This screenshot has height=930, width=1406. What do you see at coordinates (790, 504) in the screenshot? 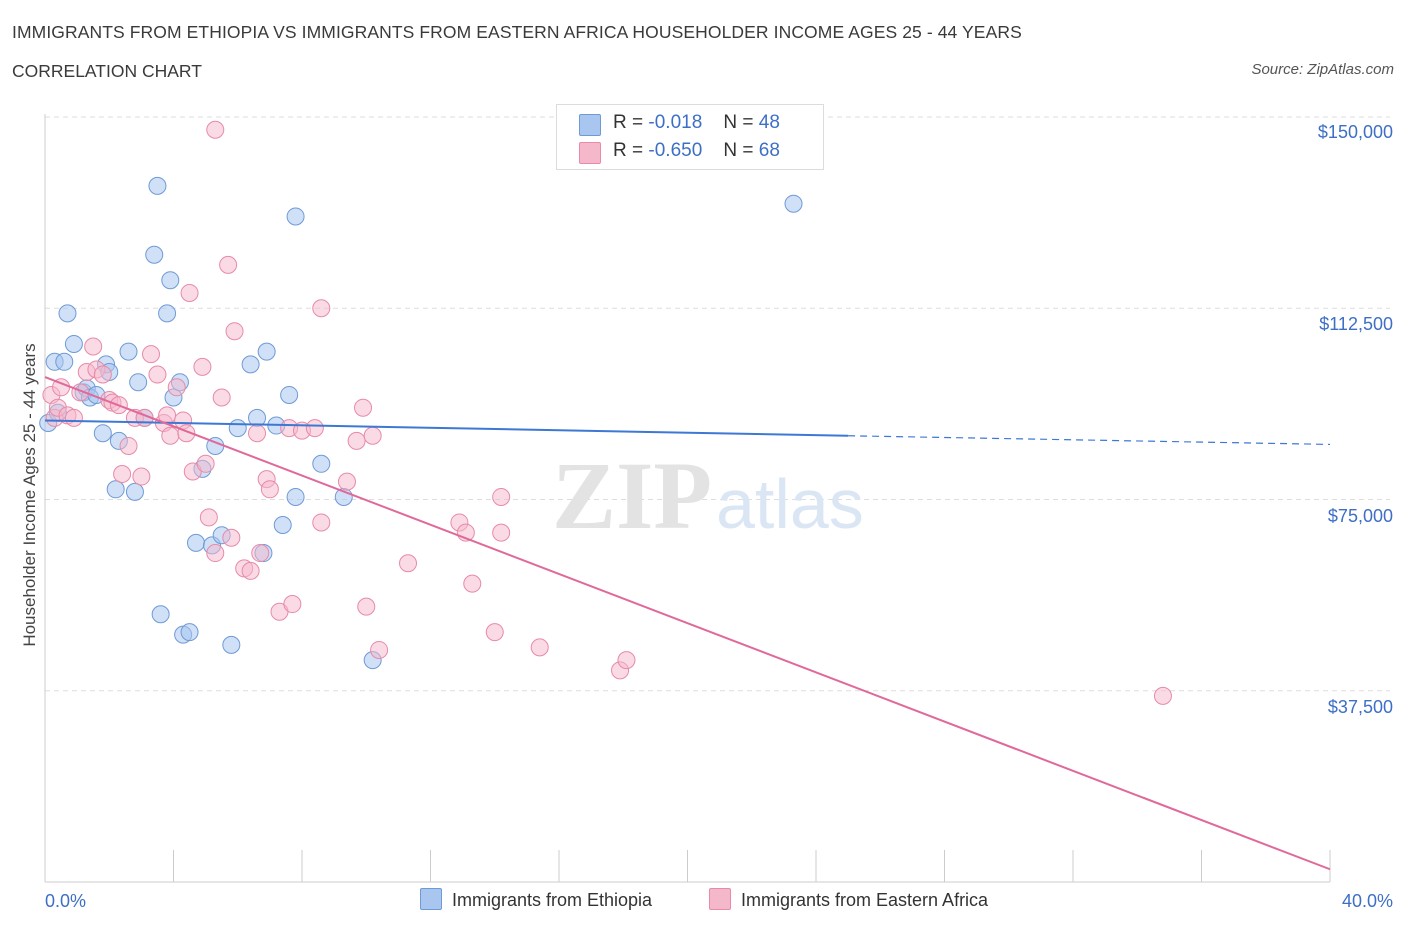
I see `watermark-atlas: atlas` at bounding box center [790, 504].